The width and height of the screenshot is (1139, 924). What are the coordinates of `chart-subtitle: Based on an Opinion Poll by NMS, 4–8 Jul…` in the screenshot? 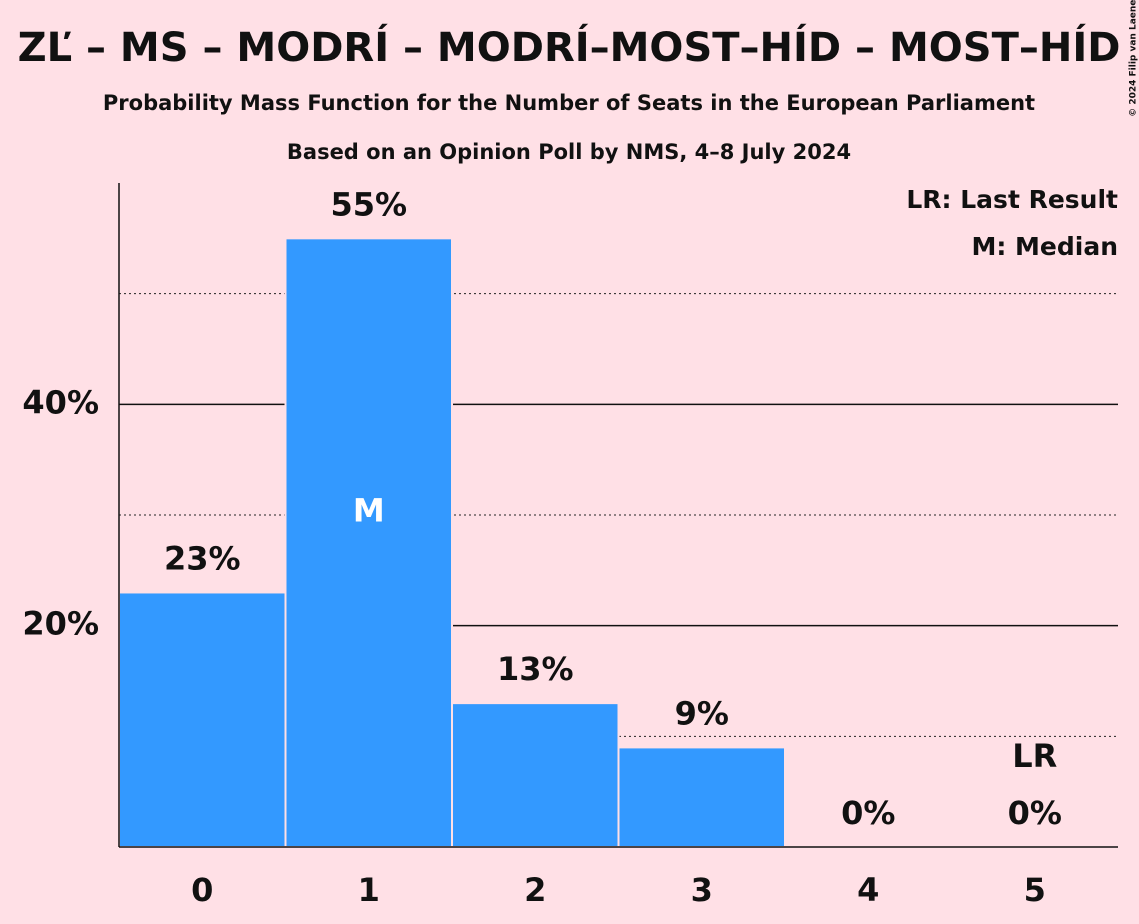 It's located at (569, 152).